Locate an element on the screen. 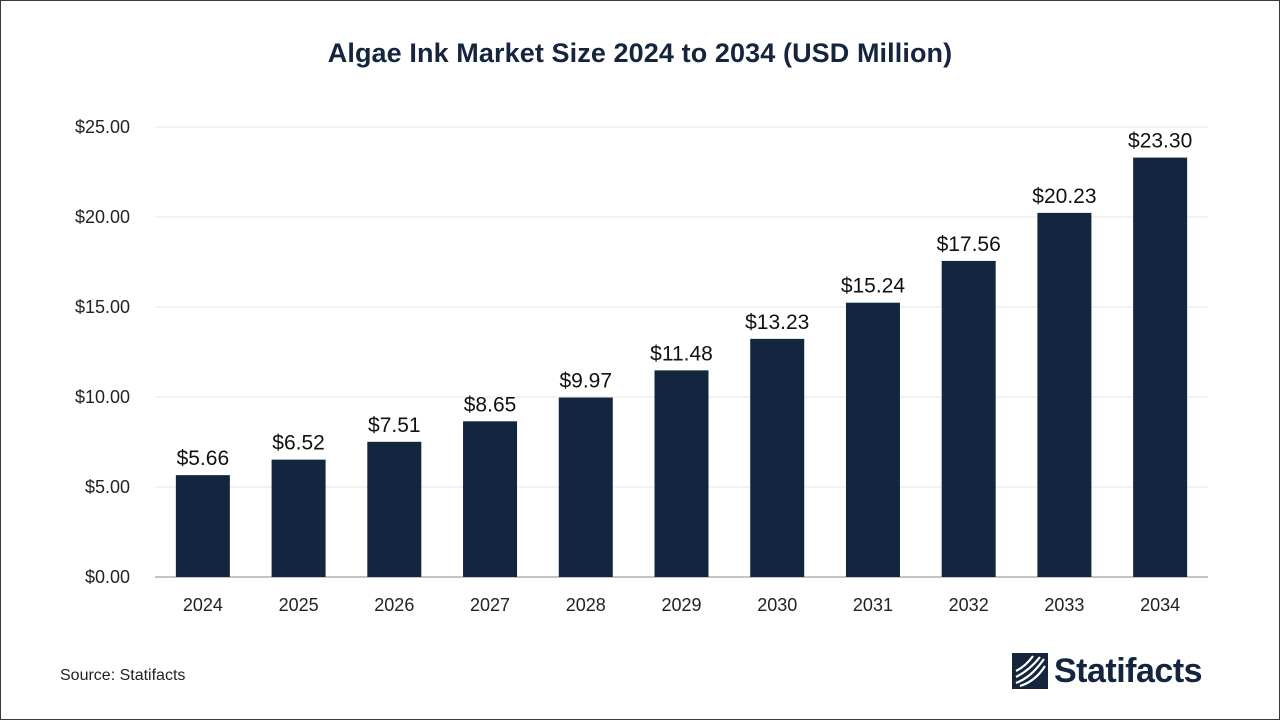 The width and height of the screenshot is (1280, 720). x-tick-label: 2029 is located at coordinates (681, 605).